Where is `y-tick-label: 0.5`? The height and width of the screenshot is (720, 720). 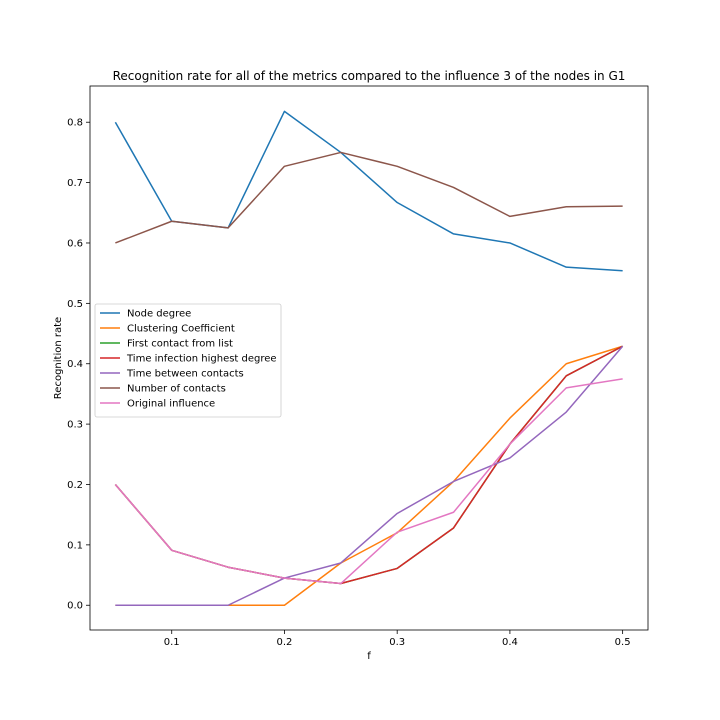
y-tick-label: 0.5 is located at coordinates (75, 304).